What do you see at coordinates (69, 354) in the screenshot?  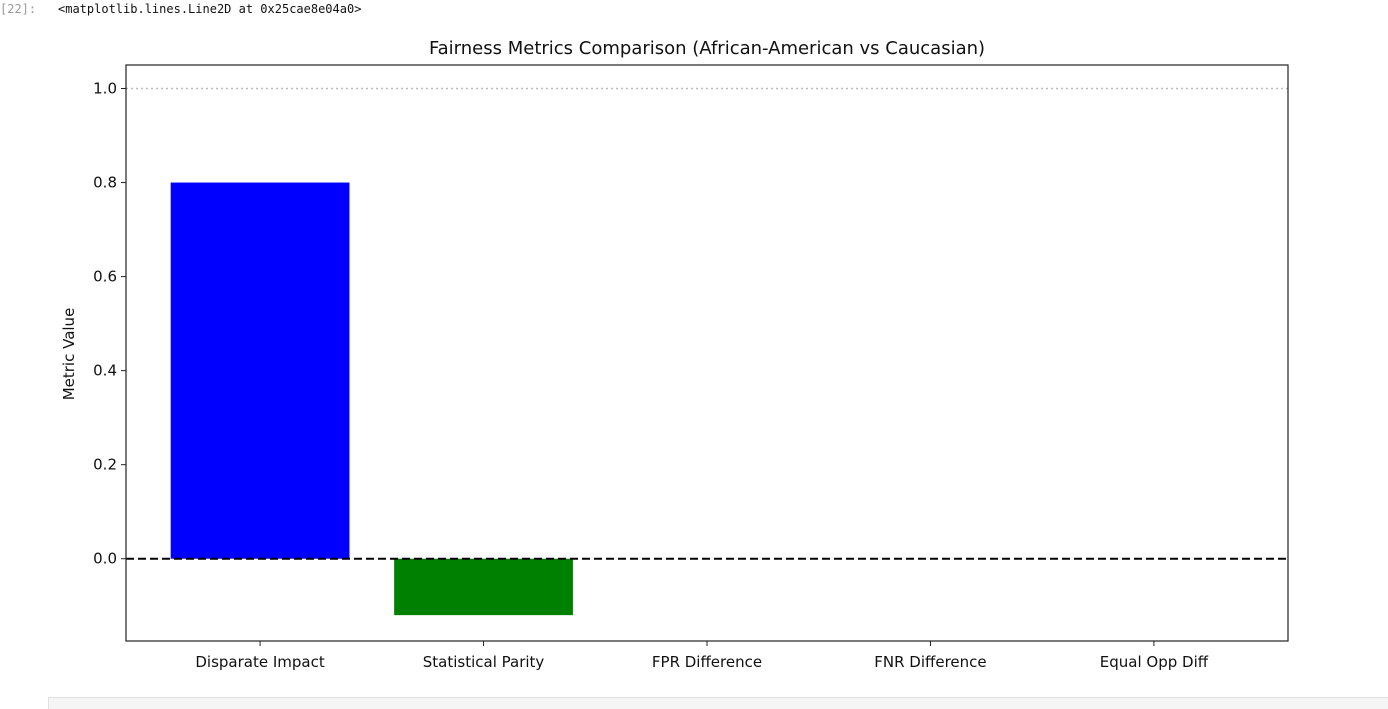 I see `y-axis-label: Metric Value` at bounding box center [69, 354].